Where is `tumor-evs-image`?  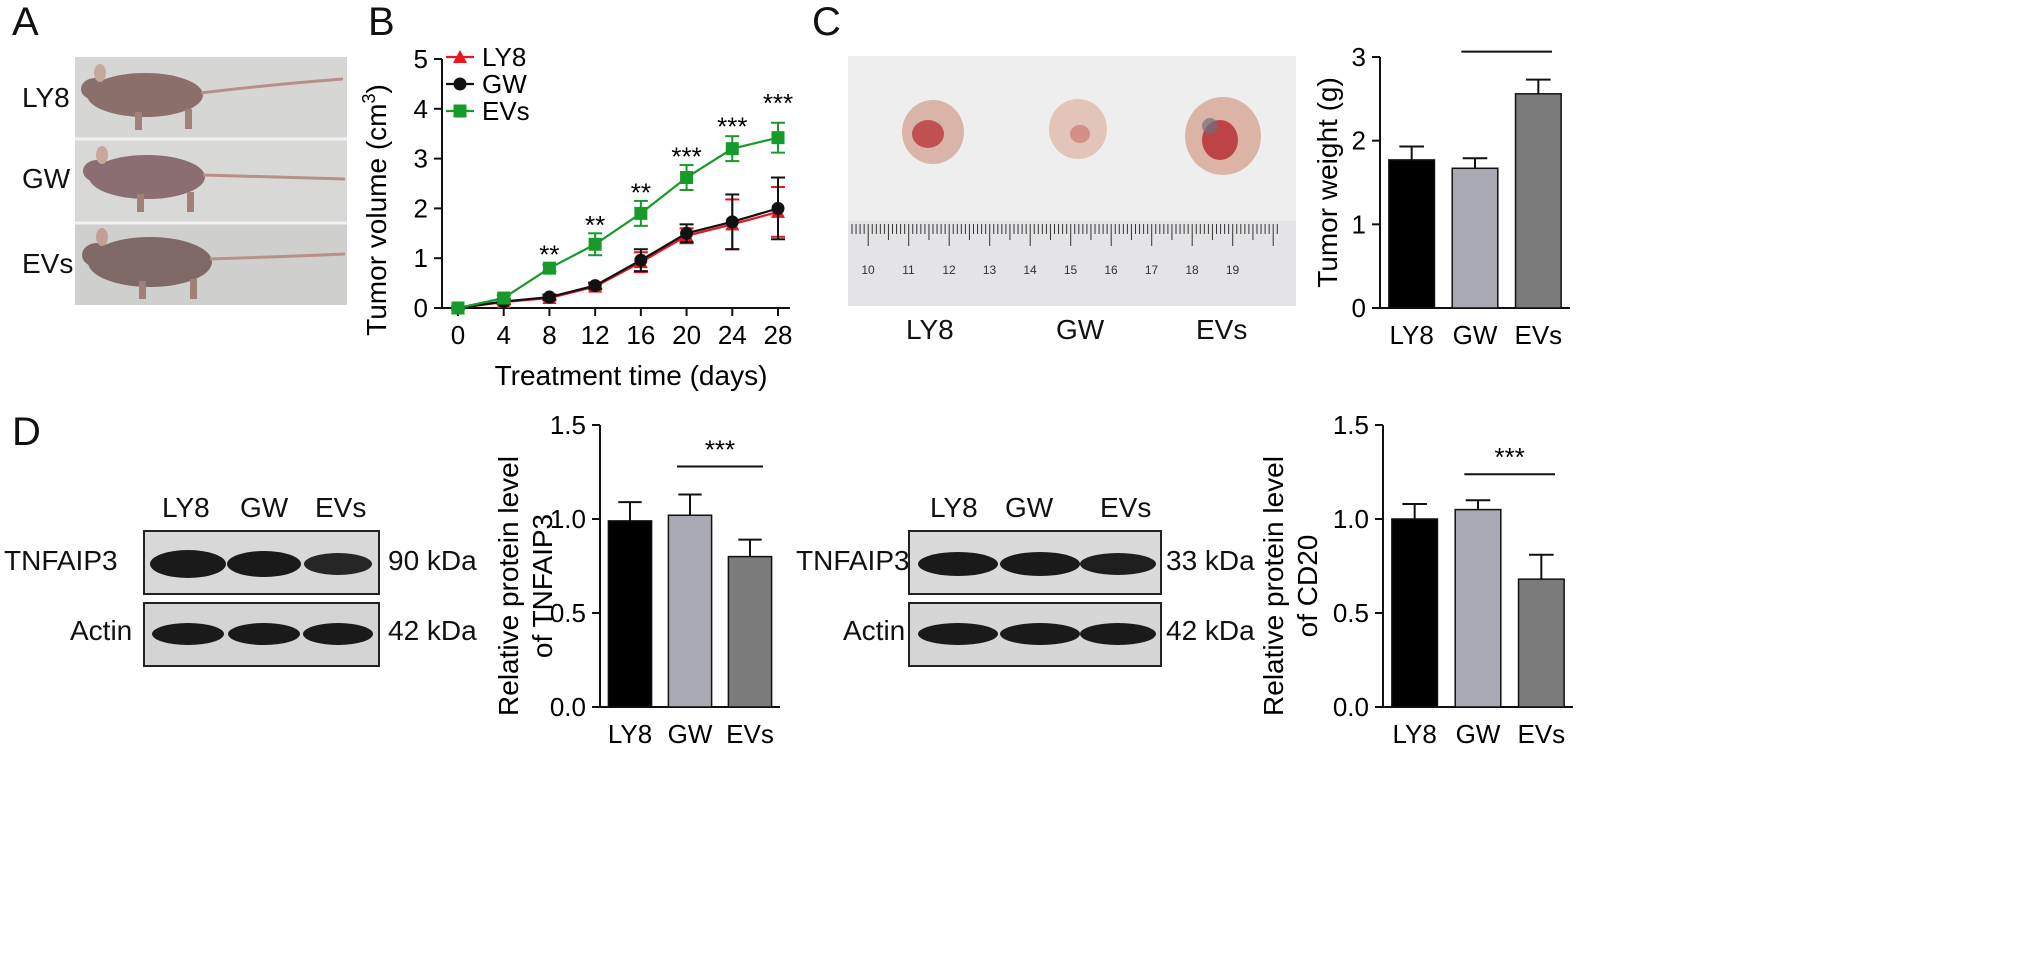 tumor-evs-image is located at coordinates (1223, 136).